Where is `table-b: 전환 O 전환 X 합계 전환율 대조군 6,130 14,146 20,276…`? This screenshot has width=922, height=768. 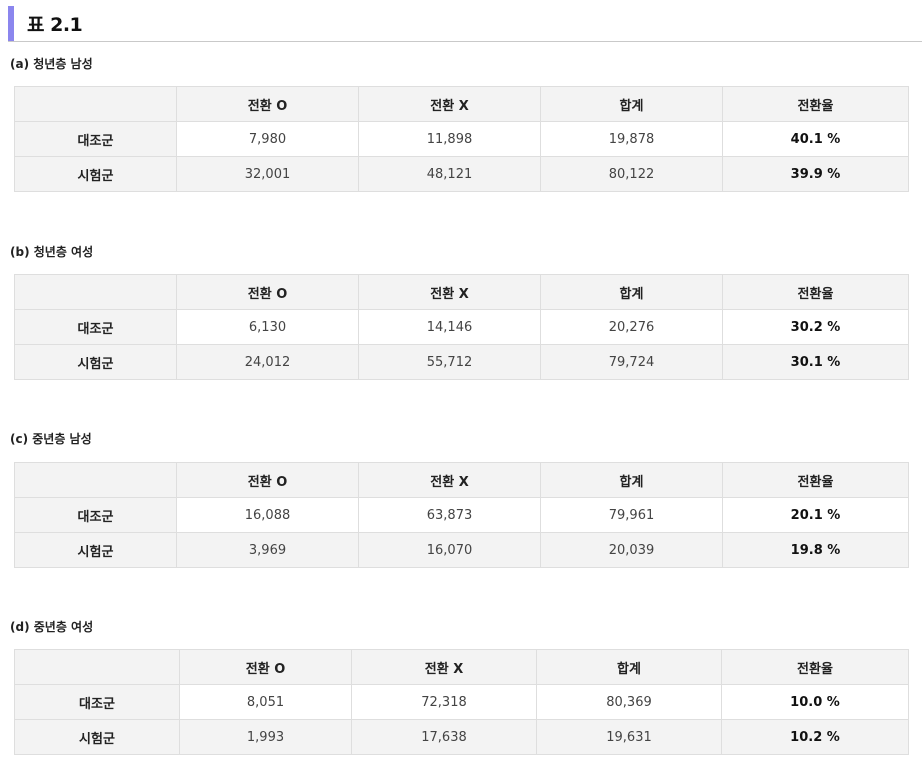 table-b: 전환 O 전환 X 합계 전환율 대조군 6,130 14,146 20,276… is located at coordinates (461, 327).